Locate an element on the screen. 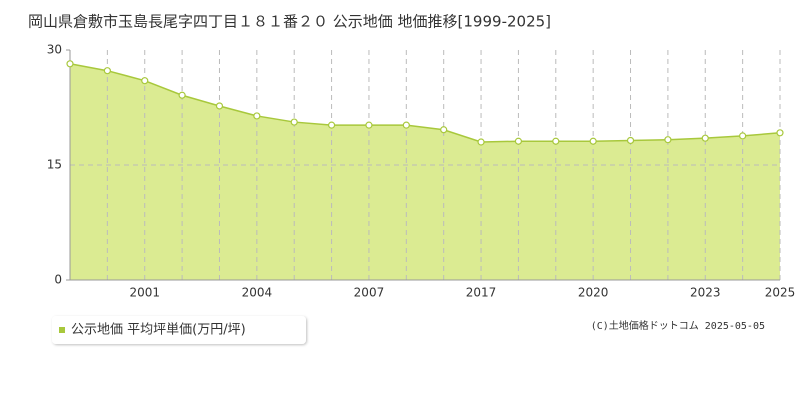 This screenshot has height=400, width=800. x-tick-label: 2004 is located at coordinates (257, 293).